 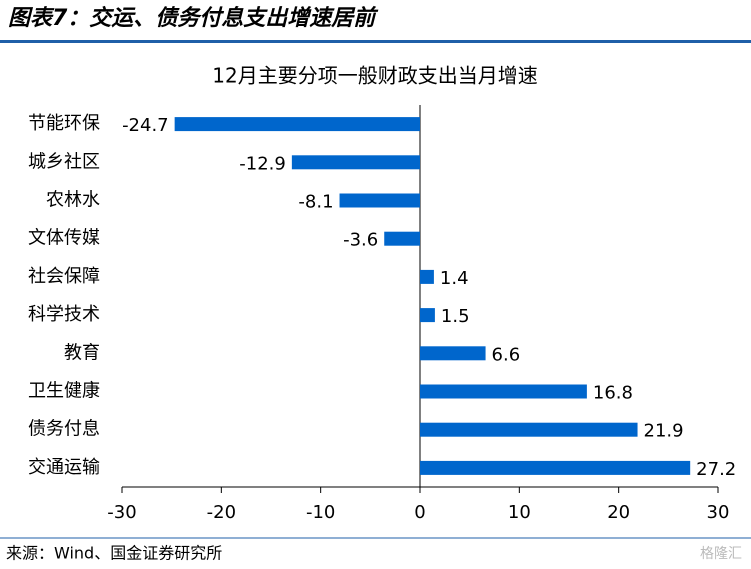 I want to click on value-label: -8.1, so click(x=315, y=202).